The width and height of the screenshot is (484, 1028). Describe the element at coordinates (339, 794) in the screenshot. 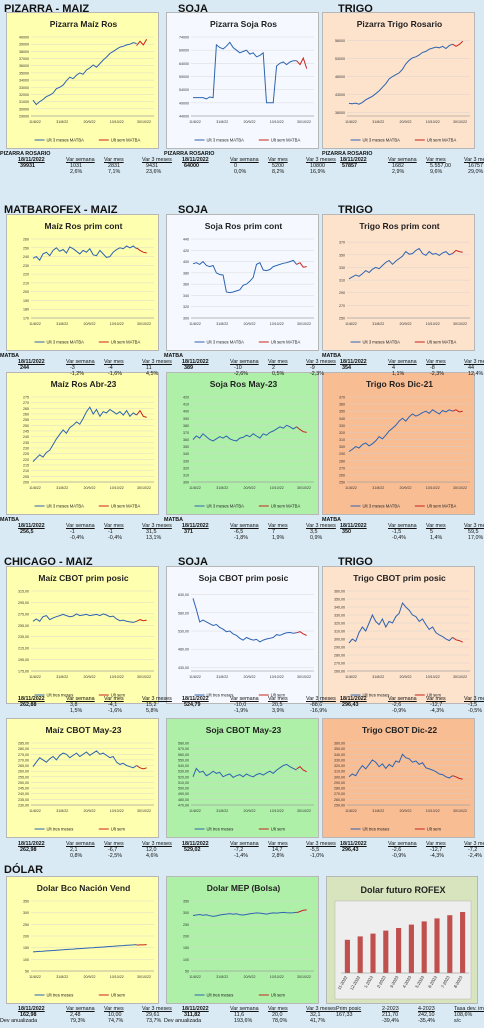

I see `y-tick-label: 270,00` at that location.